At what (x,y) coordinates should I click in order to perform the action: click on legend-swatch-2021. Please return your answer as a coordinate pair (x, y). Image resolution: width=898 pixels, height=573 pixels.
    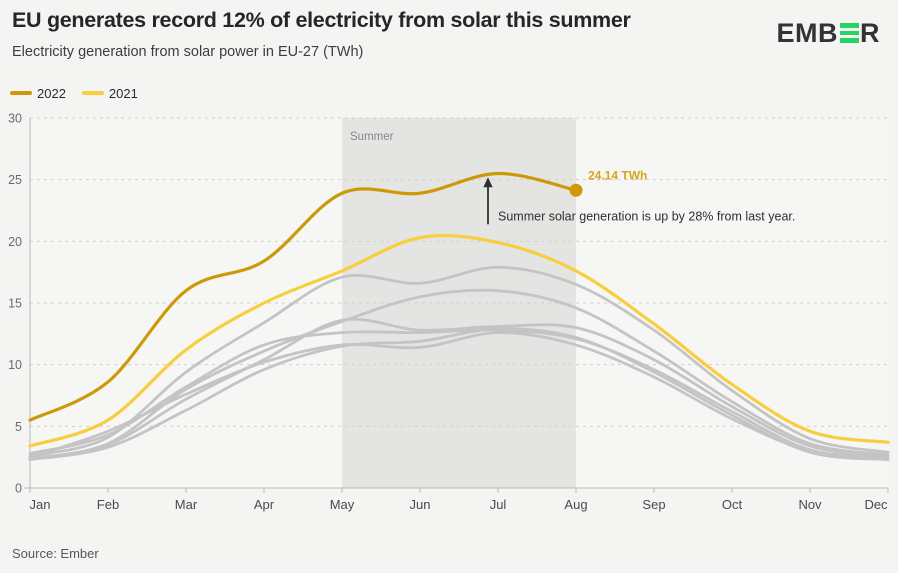
    Looking at the image, I should click on (92, 93).